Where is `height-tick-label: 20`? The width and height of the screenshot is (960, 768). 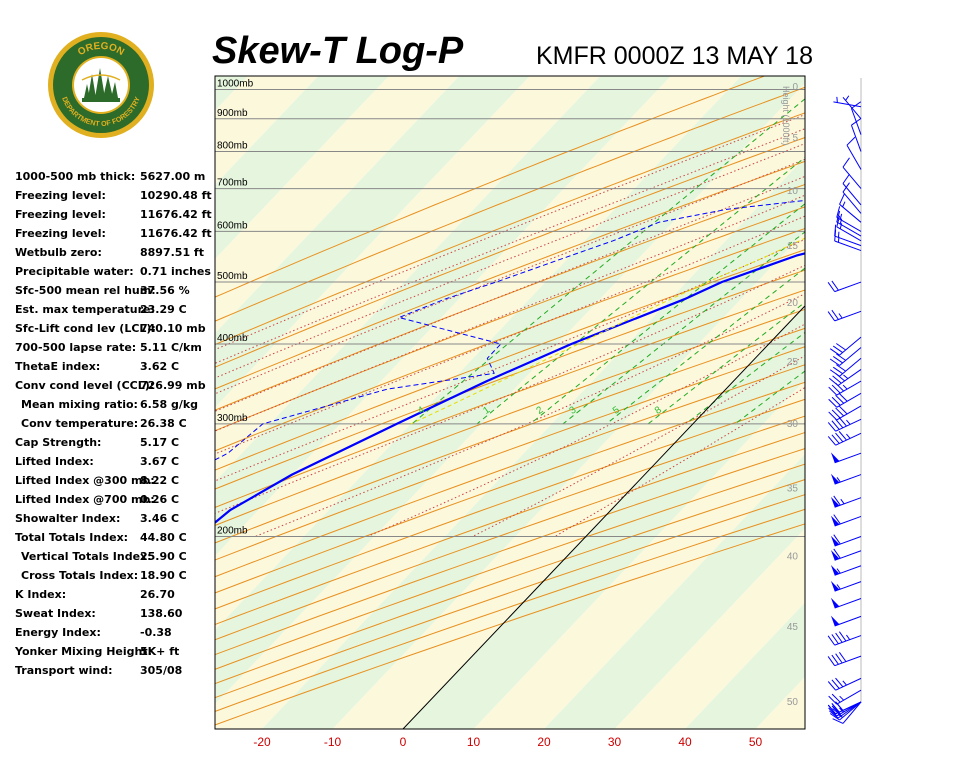 height-tick-label: 20 is located at coordinates (793, 303).